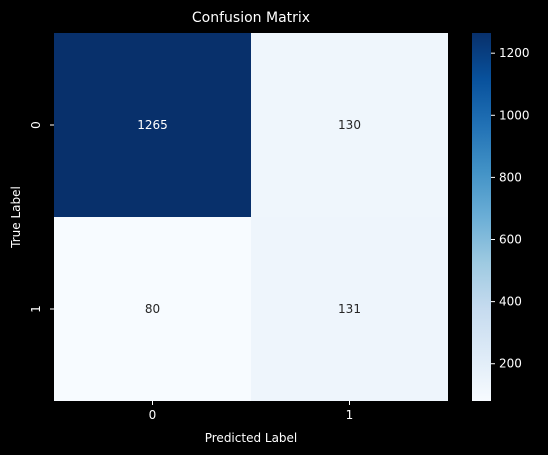  Describe the element at coordinates (153, 415) in the screenshot. I see `x-tick-label: 0` at that location.